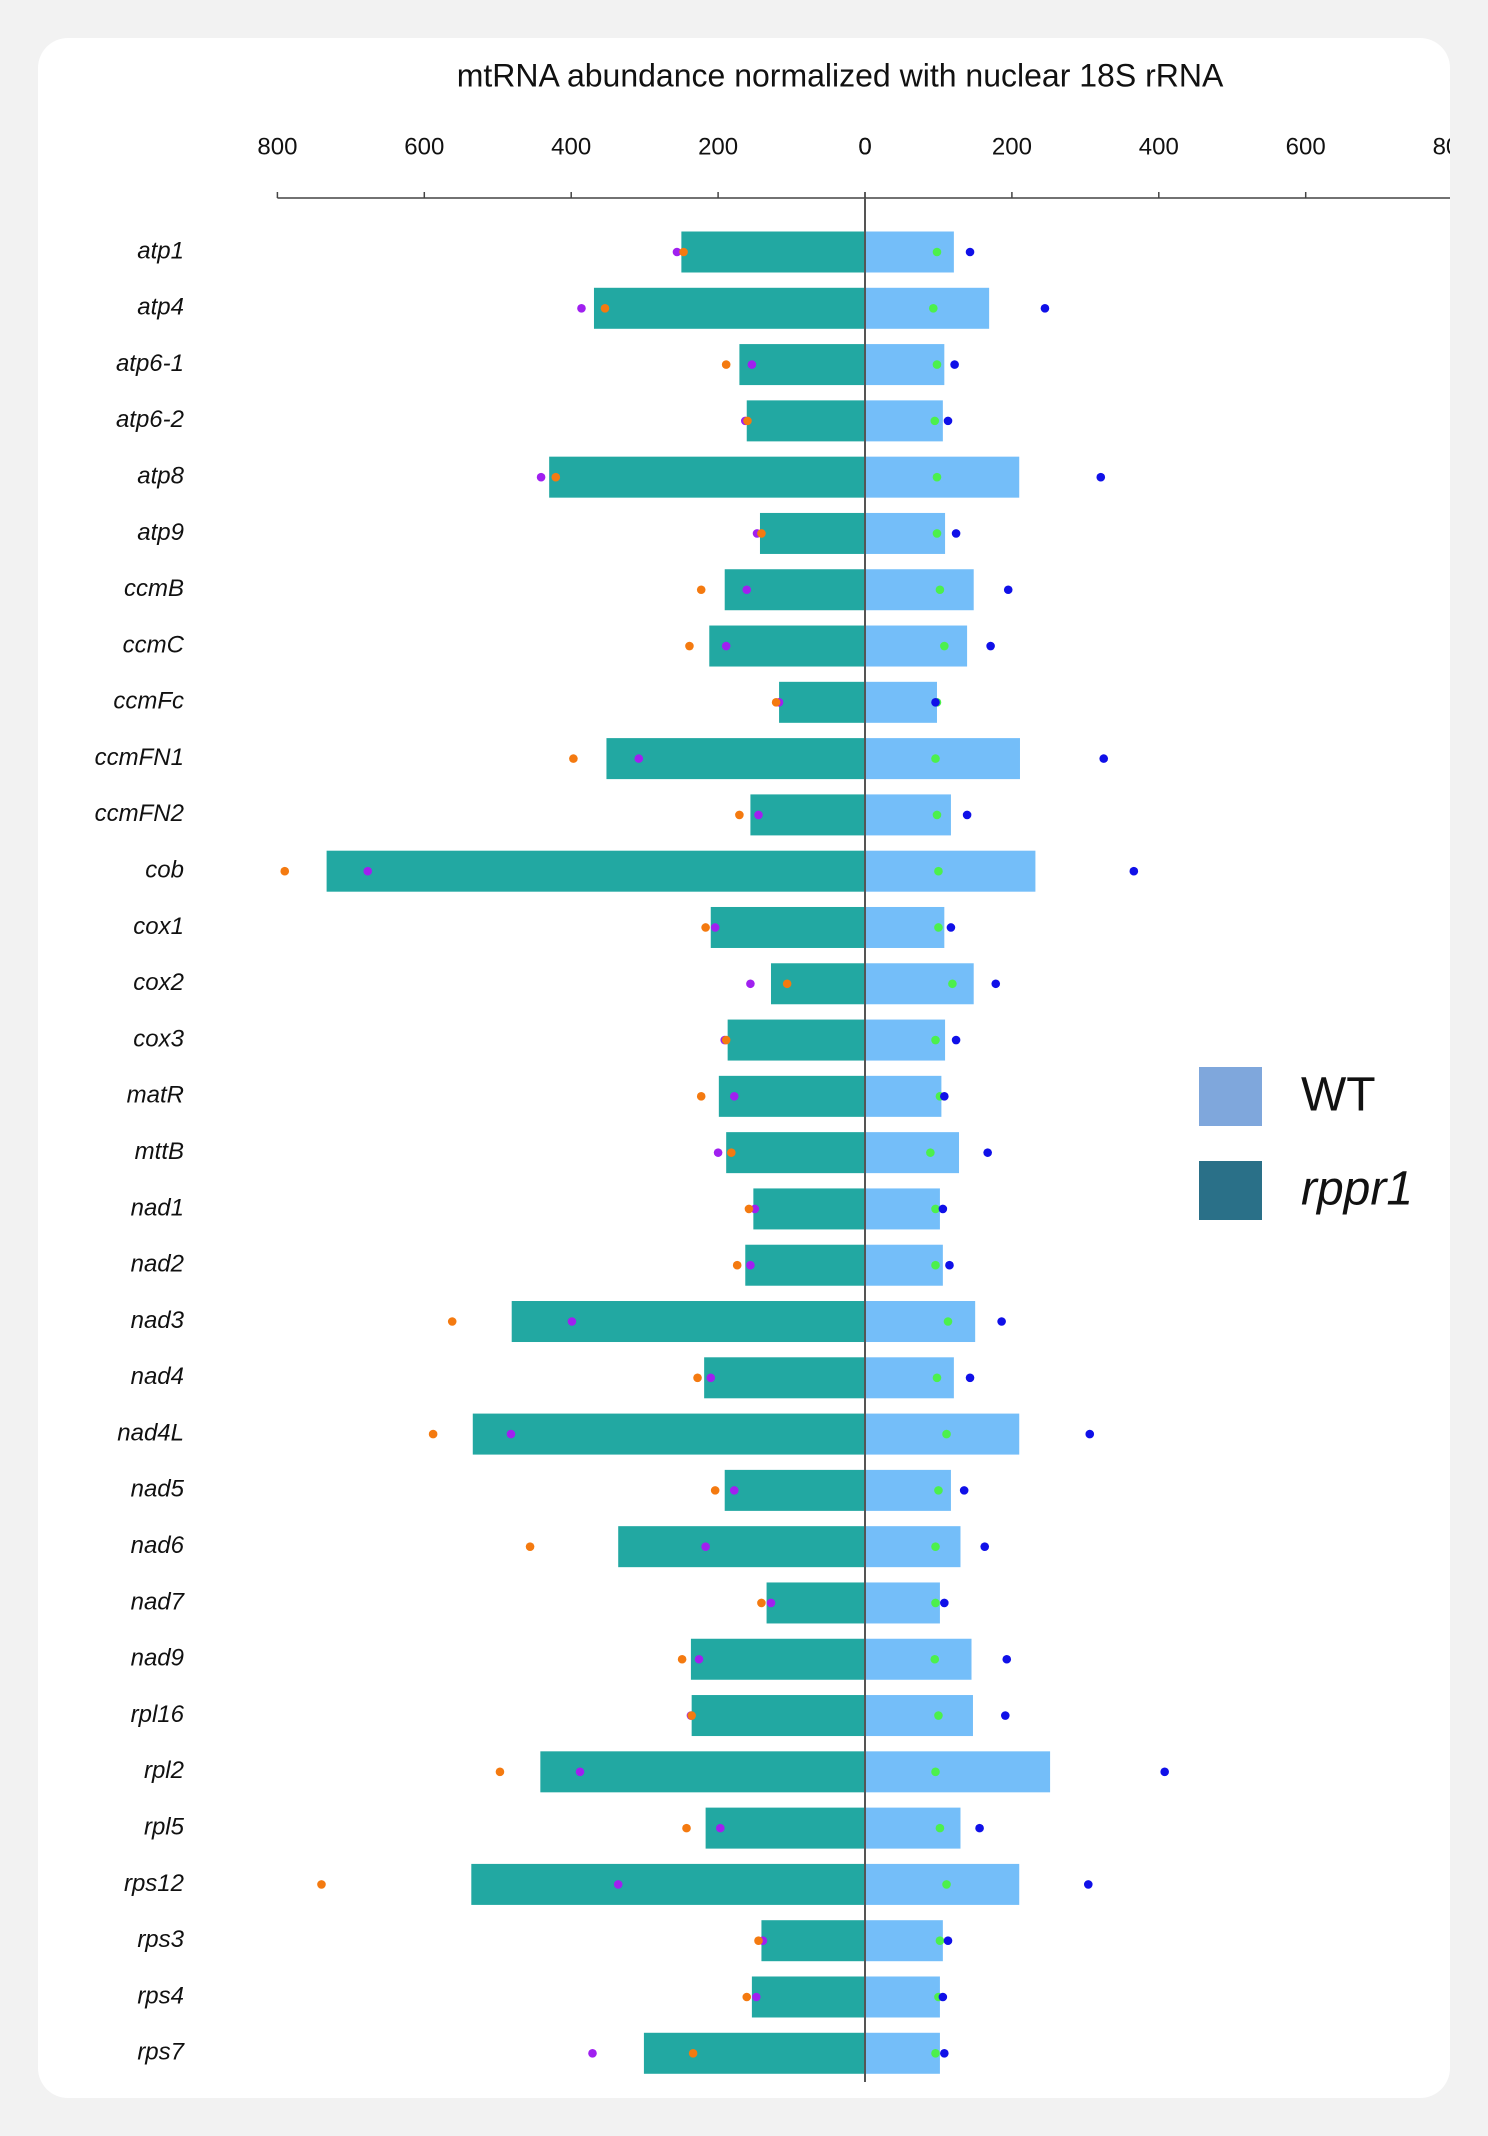 Image resolution: width=1488 pixels, height=2136 pixels. Describe the element at coordinates (159, 1151) in the screenshot. I see `category-label: mttB` at that location.